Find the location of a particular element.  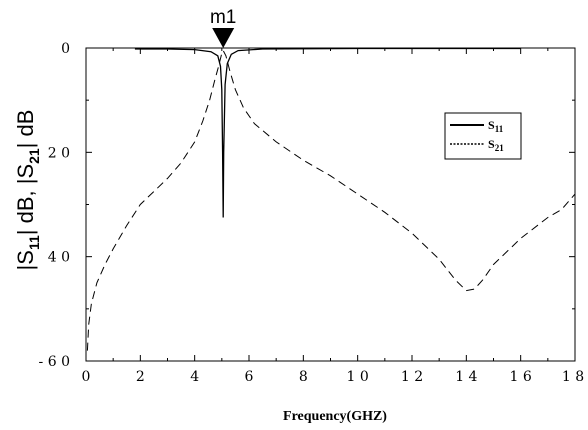

marker-label: m1 is located at coordinates (223, 17).